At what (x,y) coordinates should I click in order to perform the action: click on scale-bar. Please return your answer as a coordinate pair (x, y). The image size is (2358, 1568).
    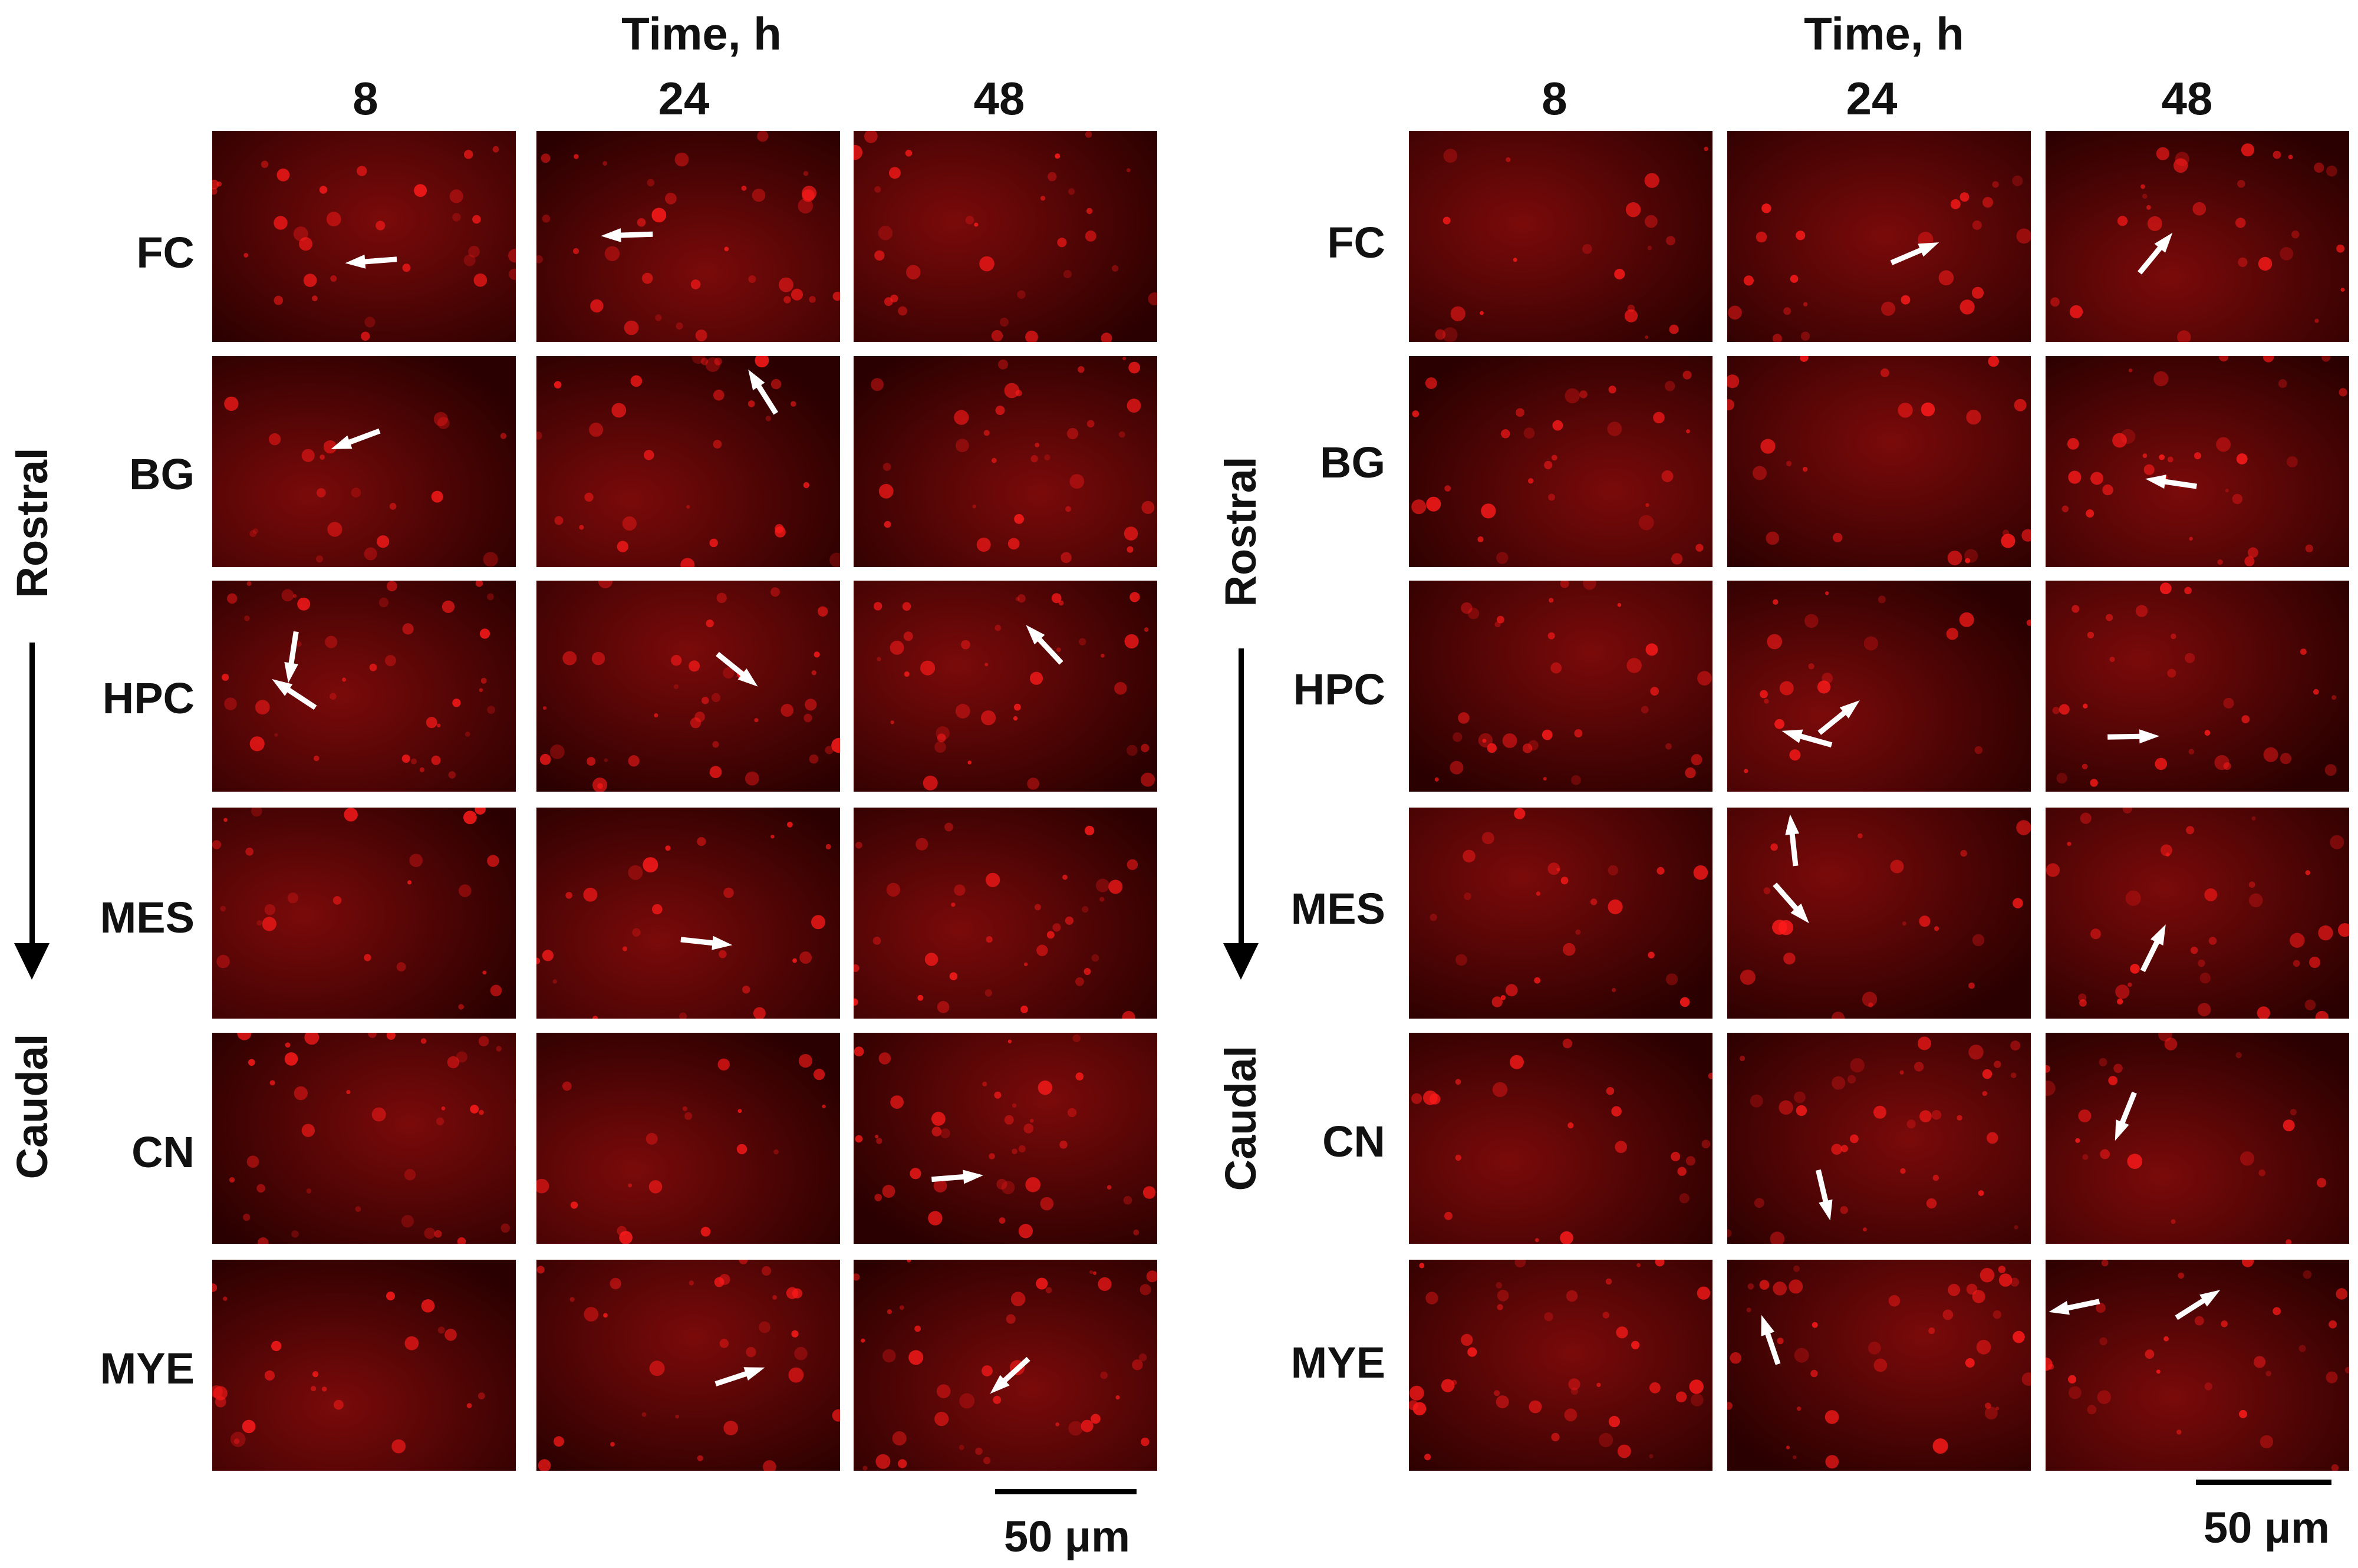
    Looking at the image, I should click on (1066, 1491).